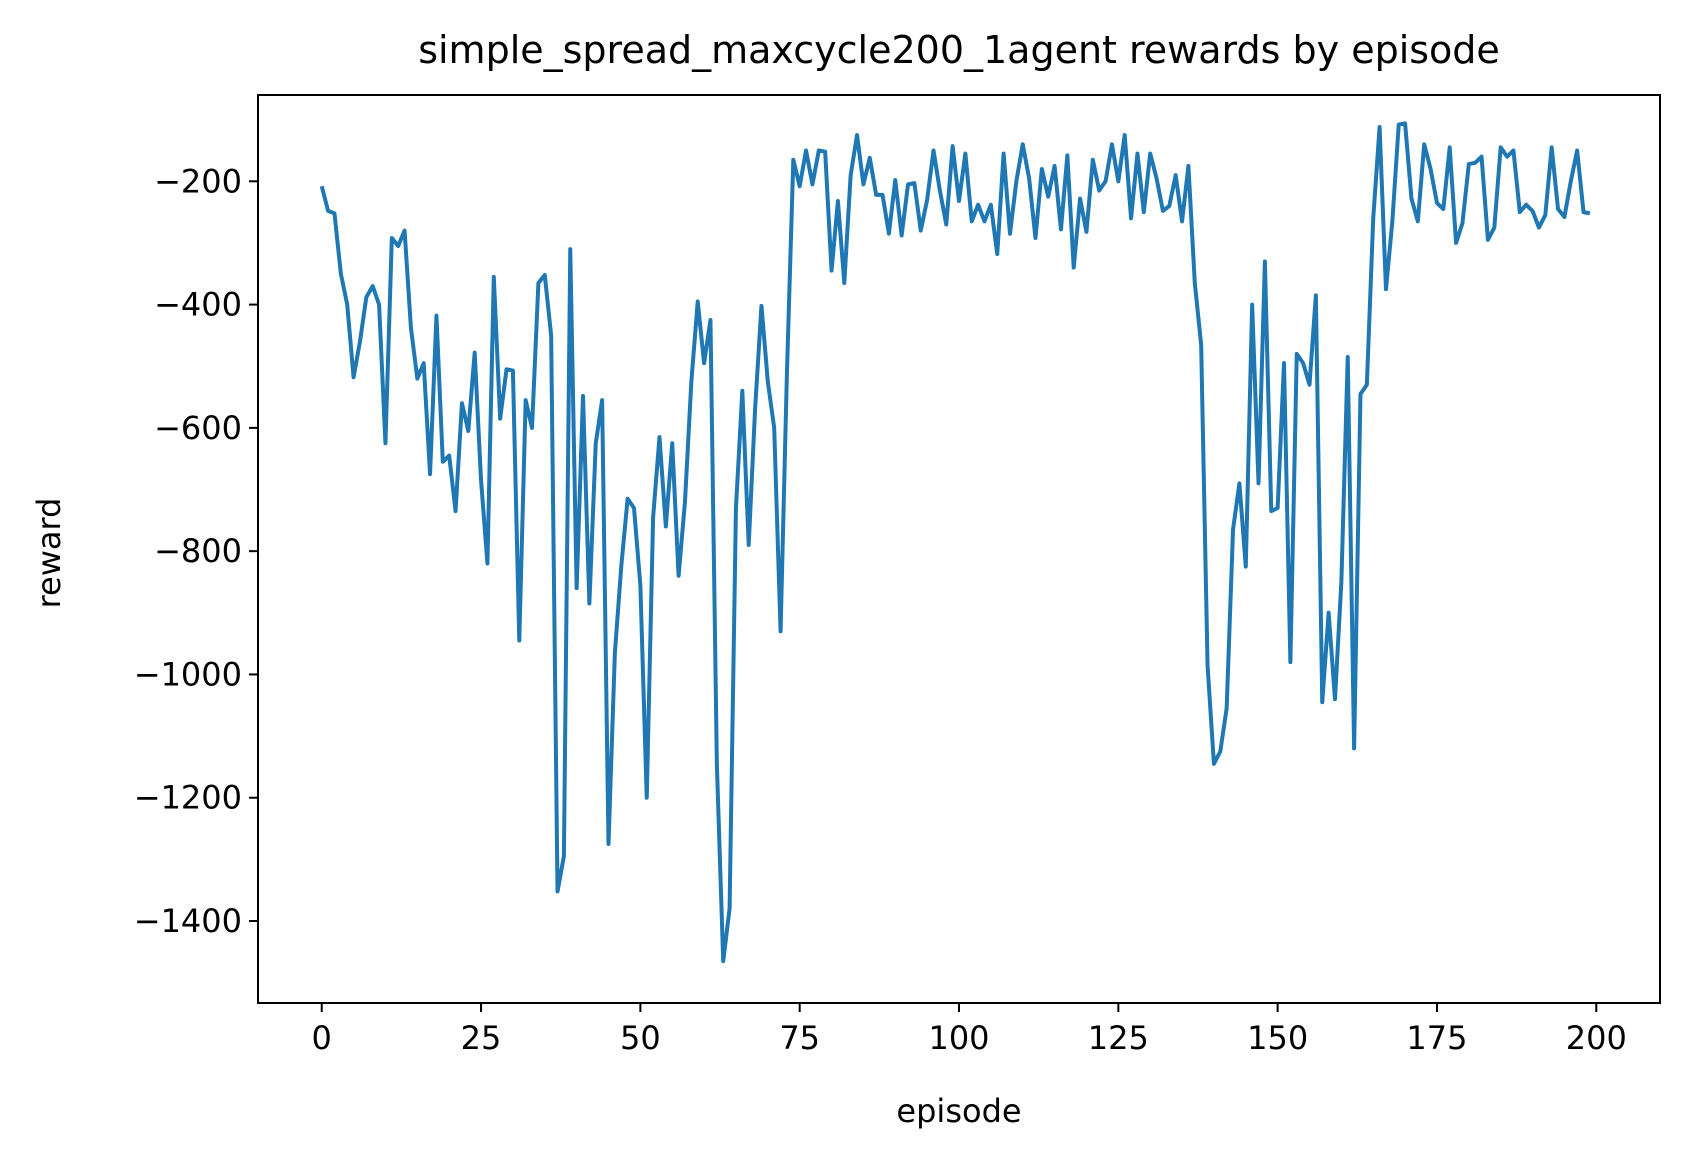 Image resolution: width=1696 pixels, height=1154 pixels. I want to click on y-tick-label: −1400, so click(188, 921).